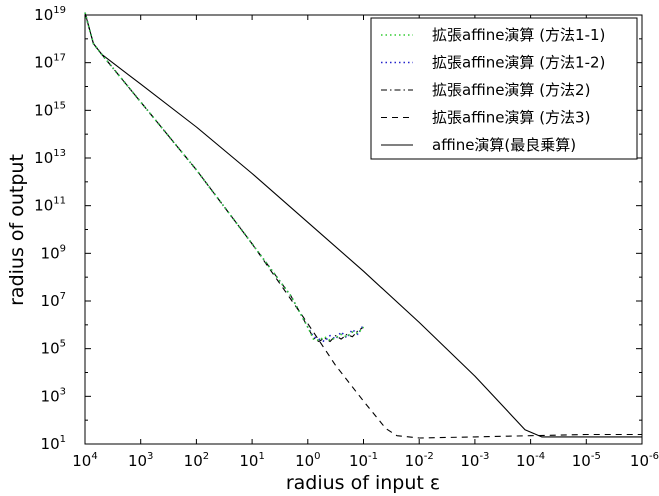 Image resolution: width=659 pixels, height=496 pixels. Describe the element at coordinates (50, 14) in the screenshot. I see `y-tick-label: 10¹⁹` at that location.